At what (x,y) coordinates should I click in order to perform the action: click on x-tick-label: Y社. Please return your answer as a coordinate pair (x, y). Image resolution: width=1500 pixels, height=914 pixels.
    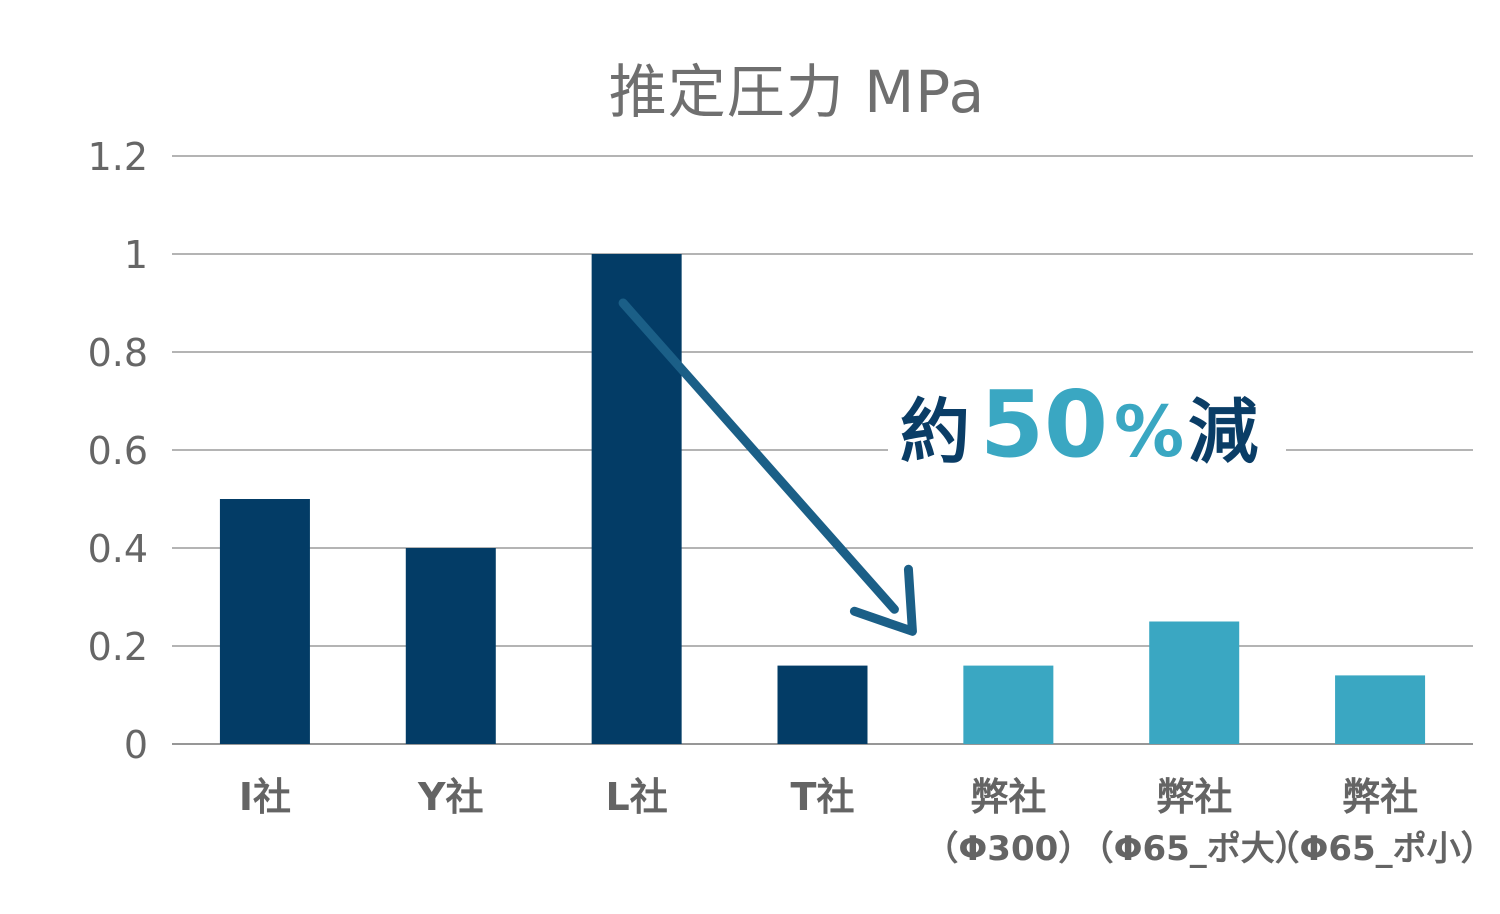
    Looking at the image, I should click on (450, 797).